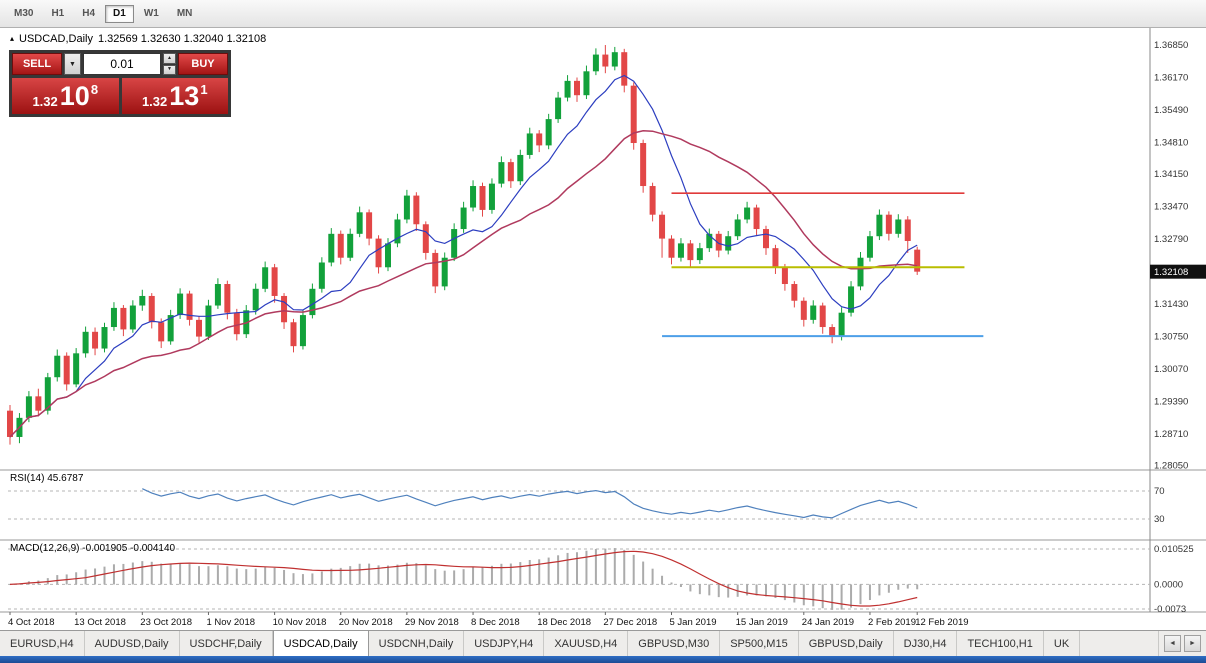  Describe the element at coordinates (504, 643) in the screenshot. I see `chart-tab-usdjpy-h4: USDJPY,H4` at that location.